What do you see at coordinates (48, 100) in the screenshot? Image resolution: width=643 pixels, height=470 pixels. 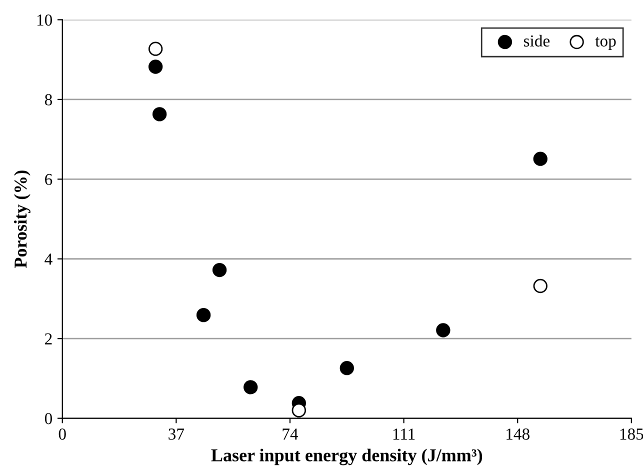 I see `y-tick-label: 8` at bounding box center [48, 100].